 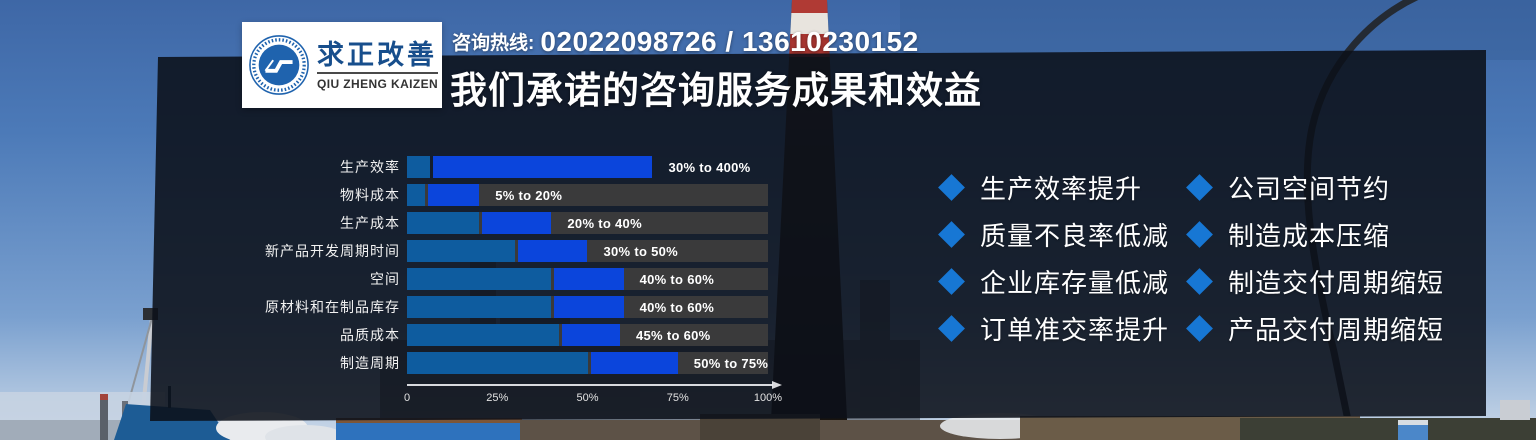 I want to click on benefit-item: 企业库存量低减, so click(x=1053, y=281).